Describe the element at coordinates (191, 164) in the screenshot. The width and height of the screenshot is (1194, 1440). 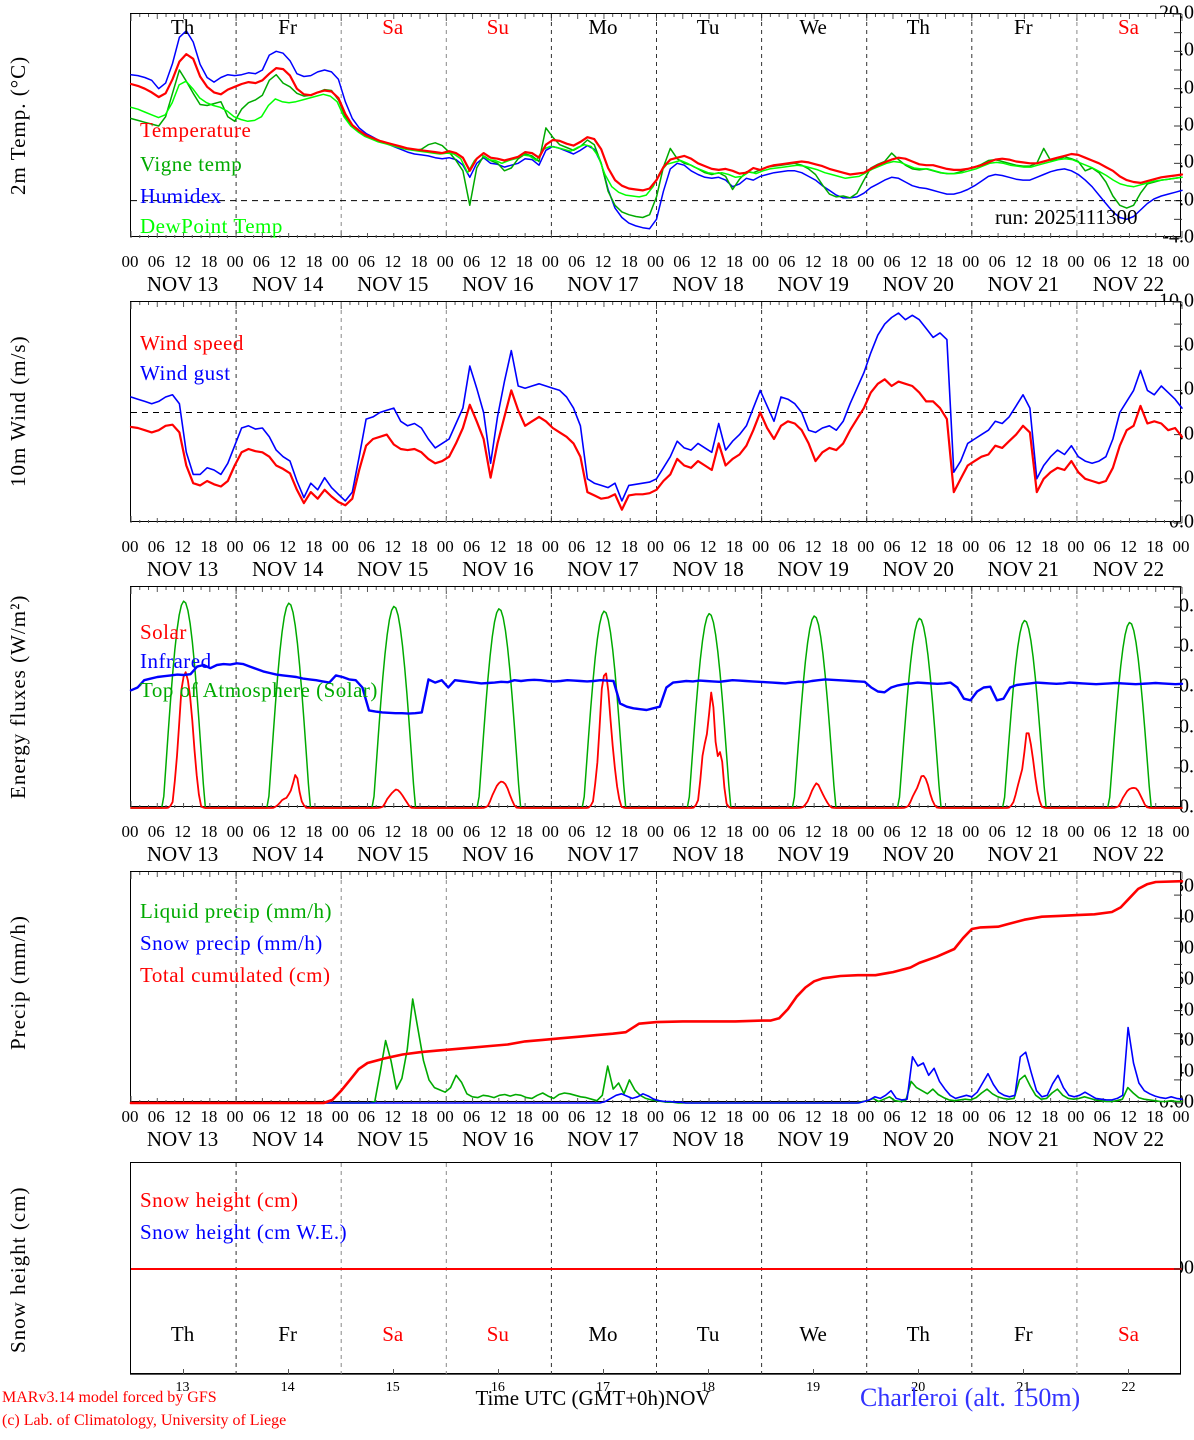
I see `legend-vigne-temp: Vigne temp` at that location.